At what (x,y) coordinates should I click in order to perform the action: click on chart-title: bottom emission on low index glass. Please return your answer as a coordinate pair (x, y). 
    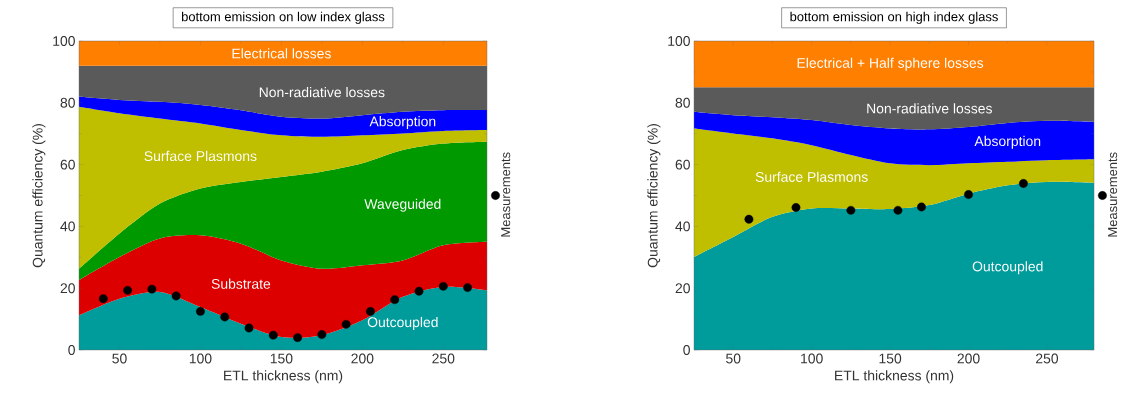
    Looking at the image, I should click on (283, 17).